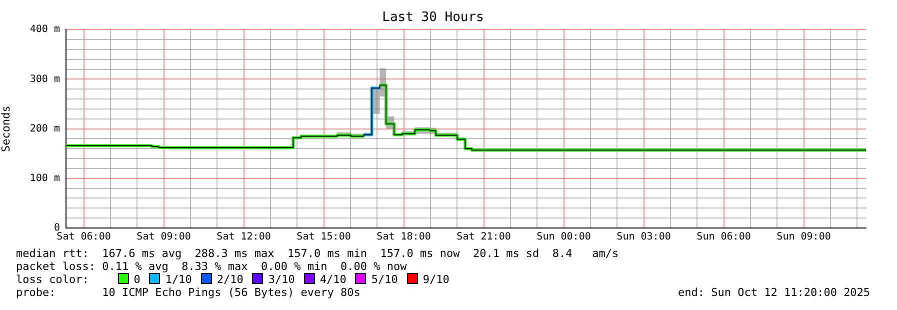 The width and height of the screenshot is (897, 310). What do you see at coordinates (45, 79) in the screenshot?
I see `y-tick-label: 300 m` at bounding box center [45, 79].